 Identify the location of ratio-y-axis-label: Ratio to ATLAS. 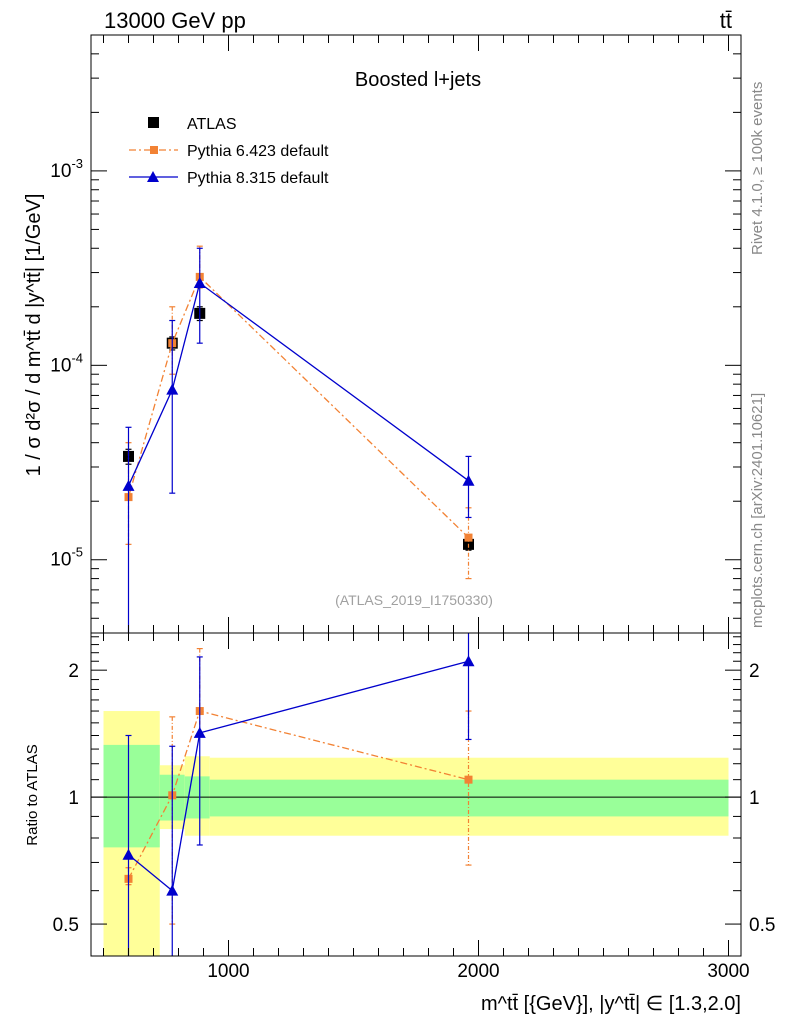
(32, 794).